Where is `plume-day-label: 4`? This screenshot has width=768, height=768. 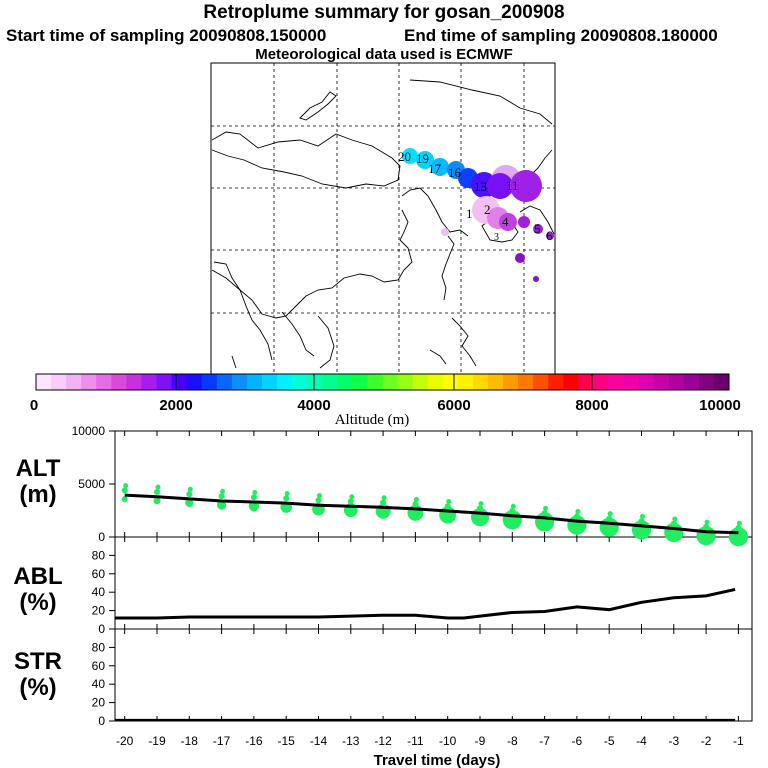 plume-day-label: 4 is located at coordinates (505, 221).